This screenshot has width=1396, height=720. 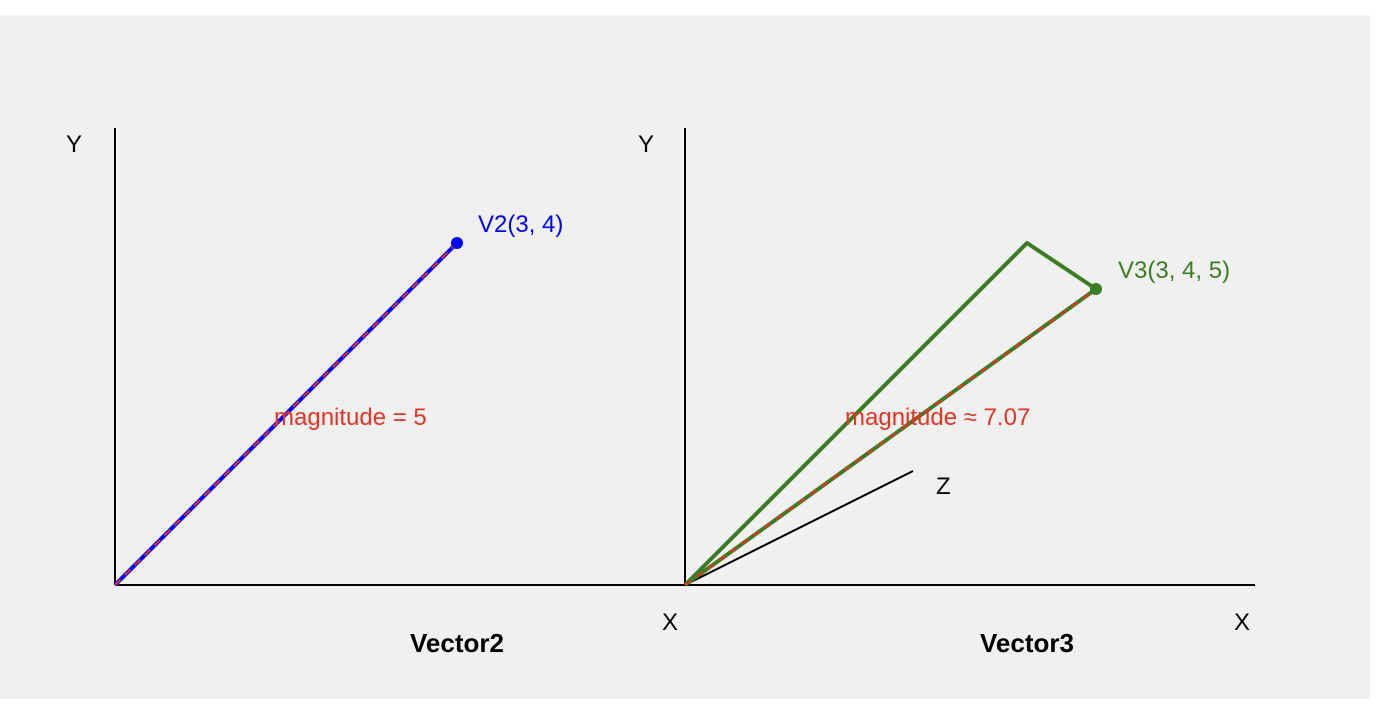 What do you see at coordinates (457, 643) in the screenshot?
I see `vector2-title: Vector2` at bounding box center [457, 643].